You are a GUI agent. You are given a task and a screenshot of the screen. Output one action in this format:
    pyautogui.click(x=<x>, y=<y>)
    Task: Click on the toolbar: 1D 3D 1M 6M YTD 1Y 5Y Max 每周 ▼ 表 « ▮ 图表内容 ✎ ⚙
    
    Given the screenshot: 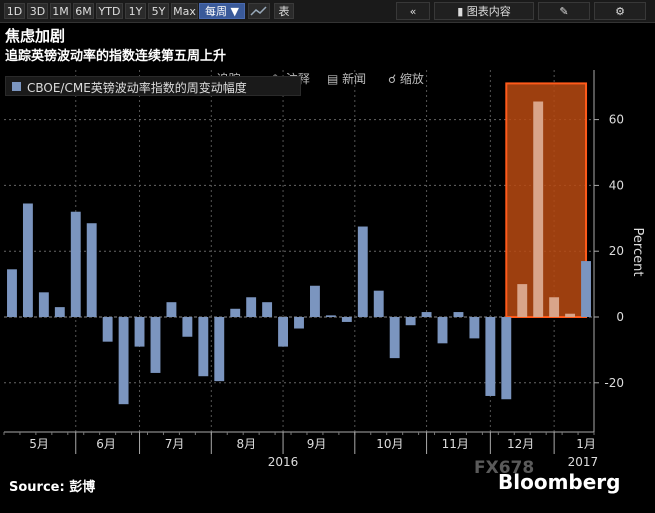 What is the action you would take?
    pyautogui.click(x=327, y=11)
    